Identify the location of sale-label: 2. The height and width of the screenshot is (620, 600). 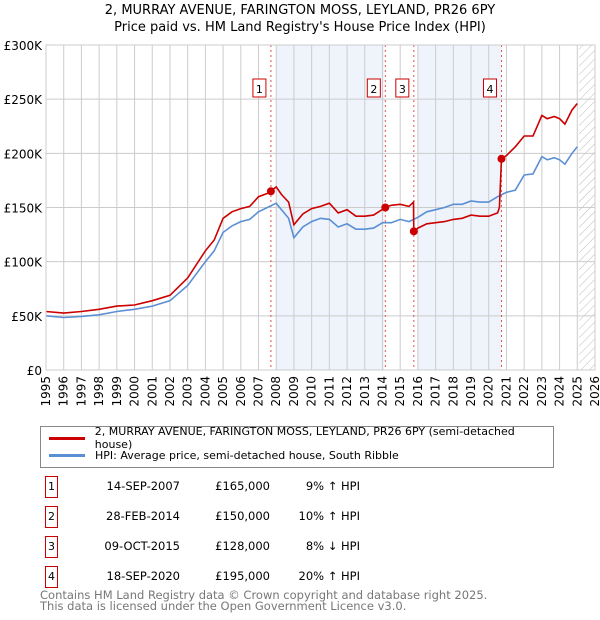
(373, 89).